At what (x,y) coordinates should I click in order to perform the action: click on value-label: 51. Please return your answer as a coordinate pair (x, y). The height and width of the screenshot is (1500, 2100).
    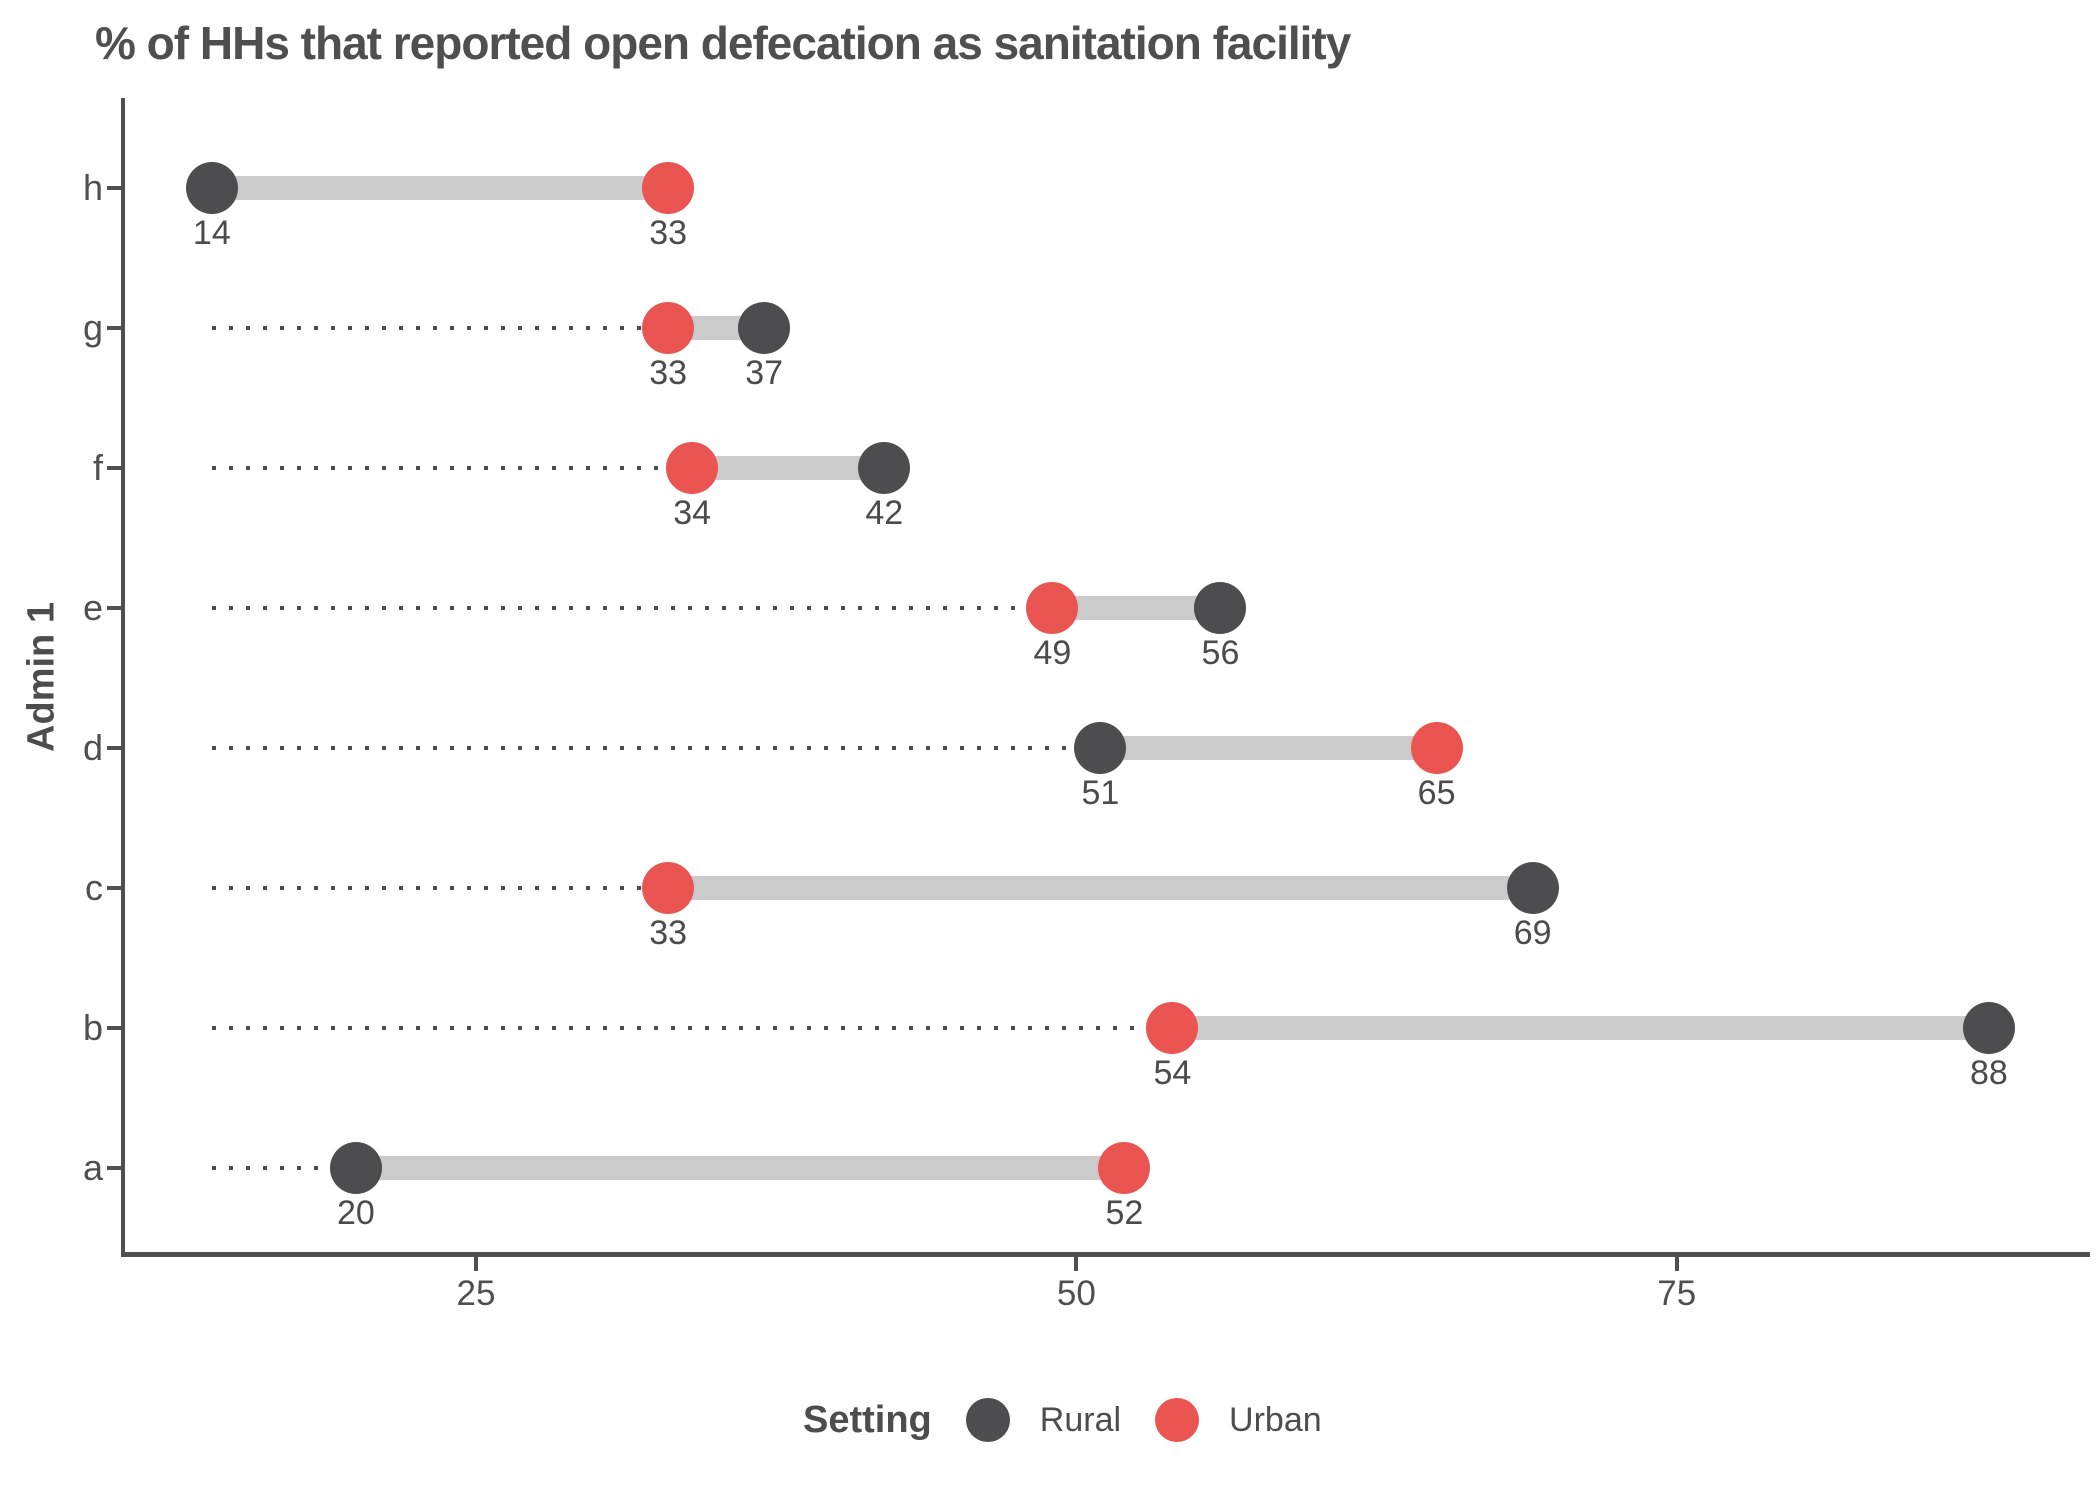
    Looking at the image, I should click on (1100, 793).